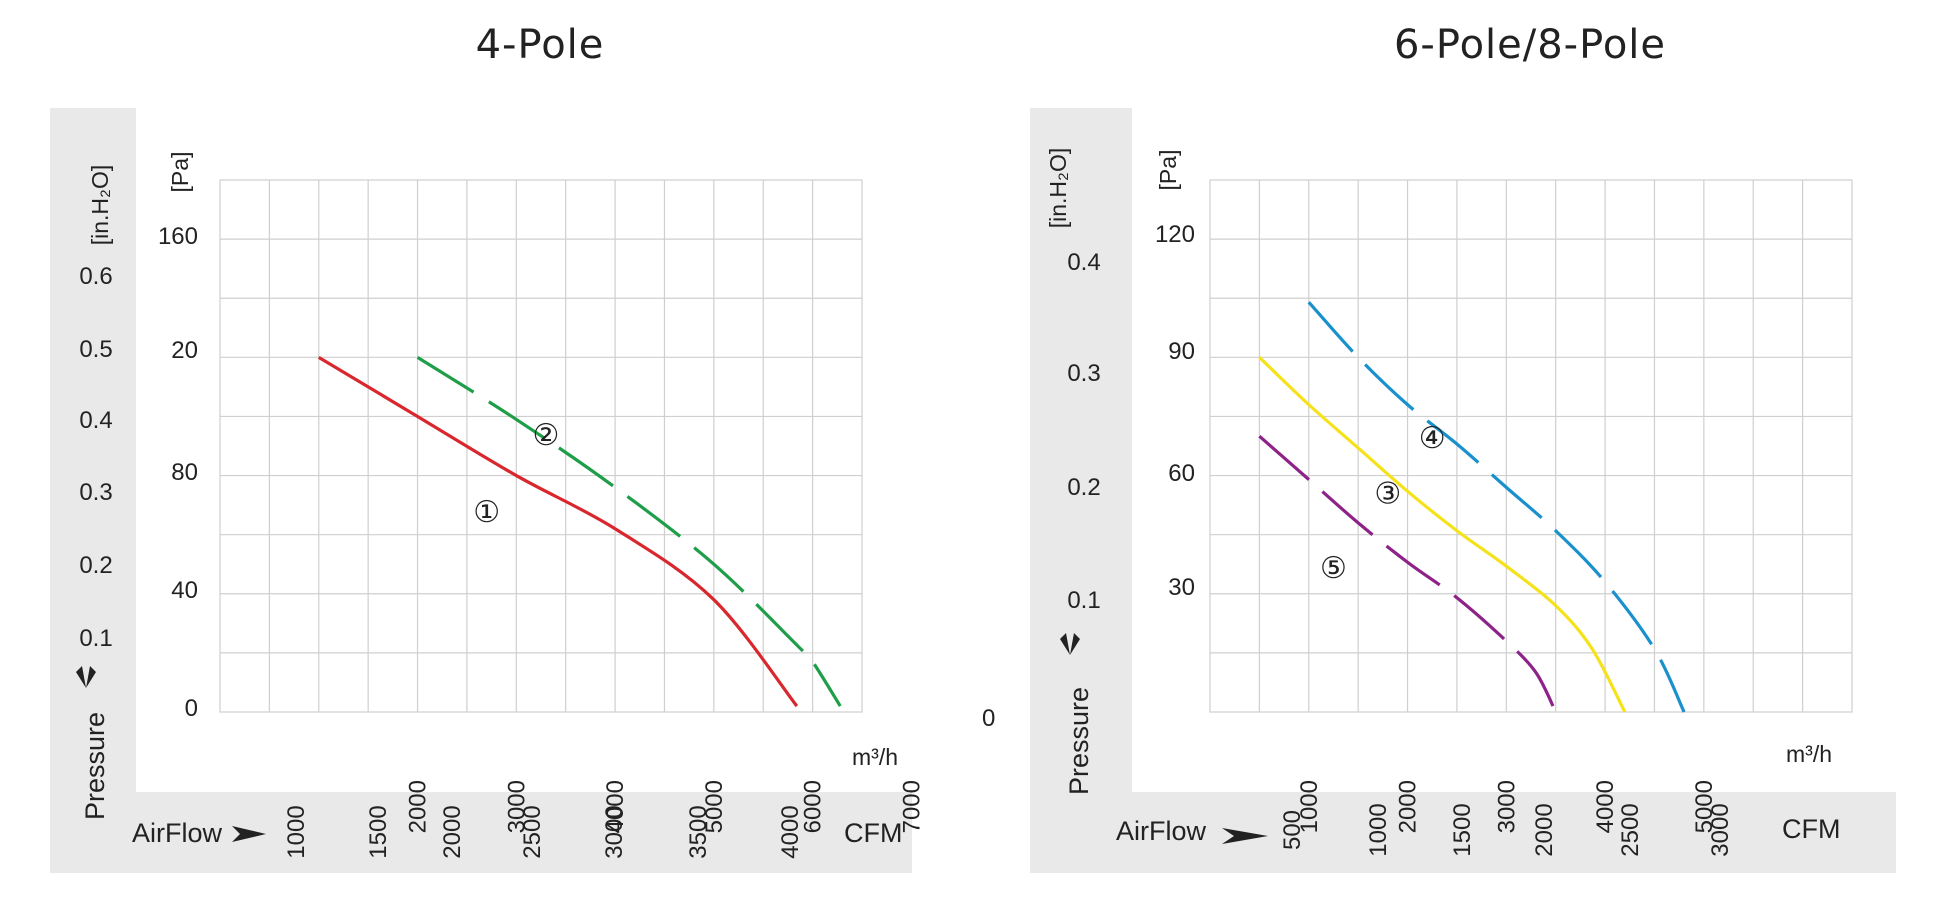 The width and height of the screenshot is (1936, 911). Describe the element at coordinates (1292, 830) in the screenshot. I see `cfm-tick-label: 500` at that location.